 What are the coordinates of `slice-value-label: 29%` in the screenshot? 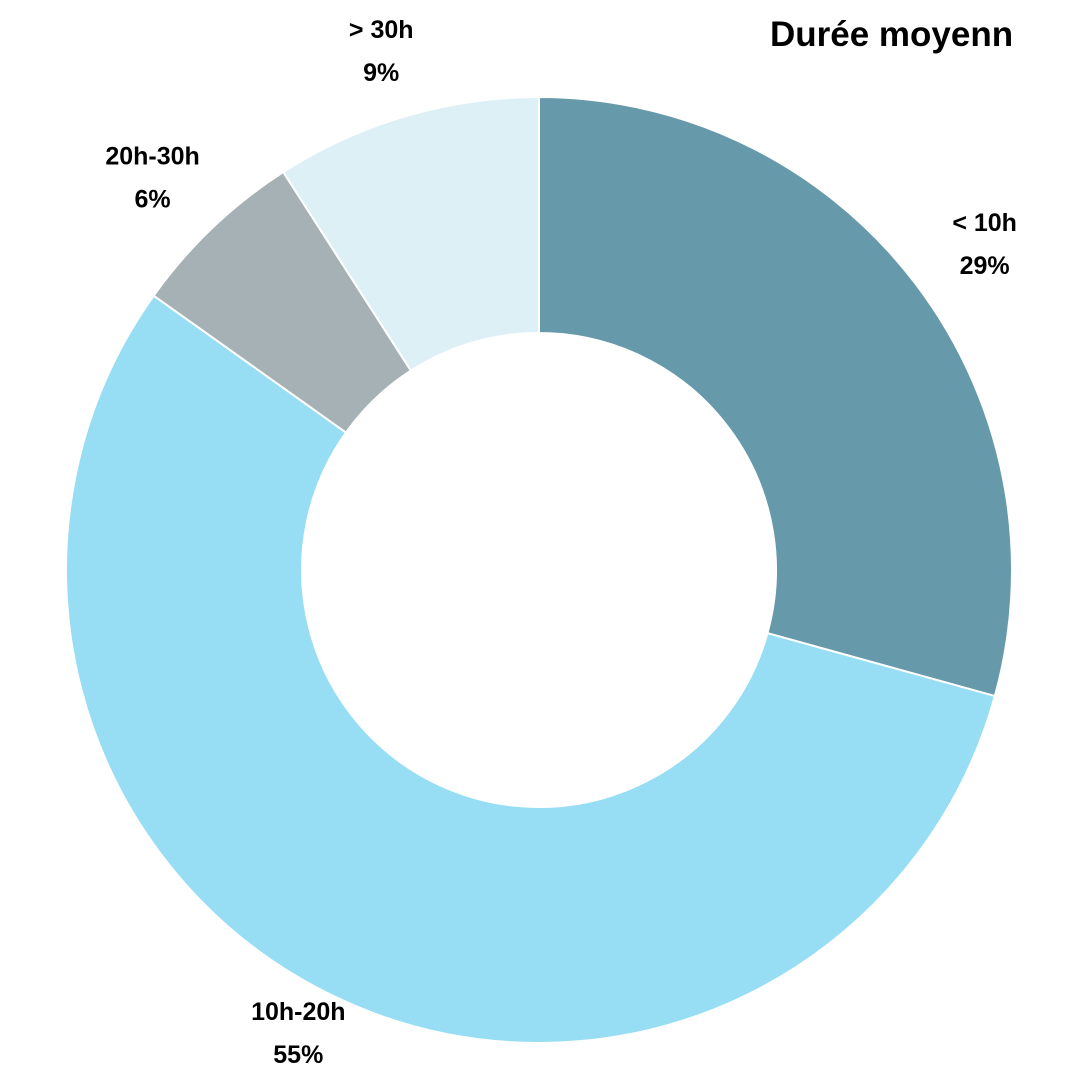 It's located at (985, 266).